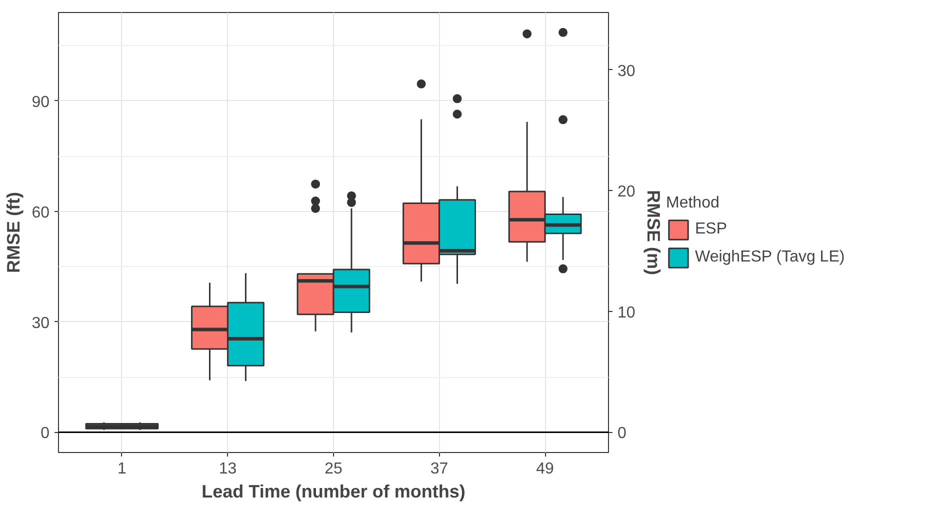 The image size is (945, 519). I want to click on y2-tick-label: 30, so click(627, 71).